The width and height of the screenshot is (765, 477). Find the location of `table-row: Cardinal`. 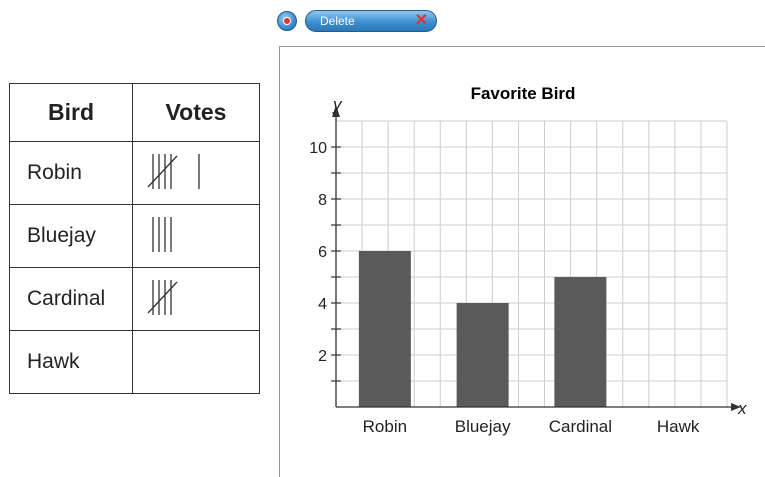

table-row: Cardinal is located at coordinates (134, 299).